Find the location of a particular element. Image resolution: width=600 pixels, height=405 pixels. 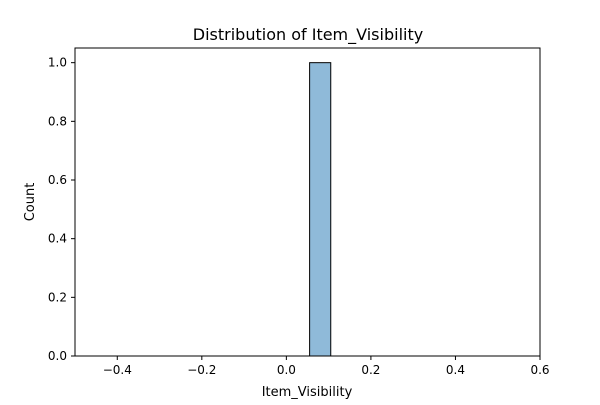

y-tick-label: 0.6 is located at coordinates (57, 180).